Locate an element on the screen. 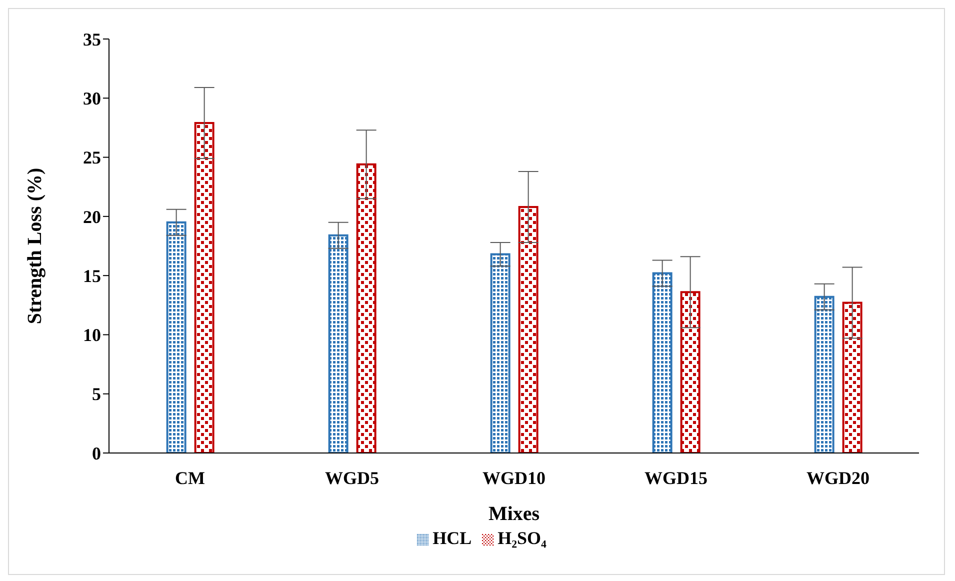 The width and height of the screenshot is (955, 581). y-tick-label: 5 is located at coordinates (96, 394).